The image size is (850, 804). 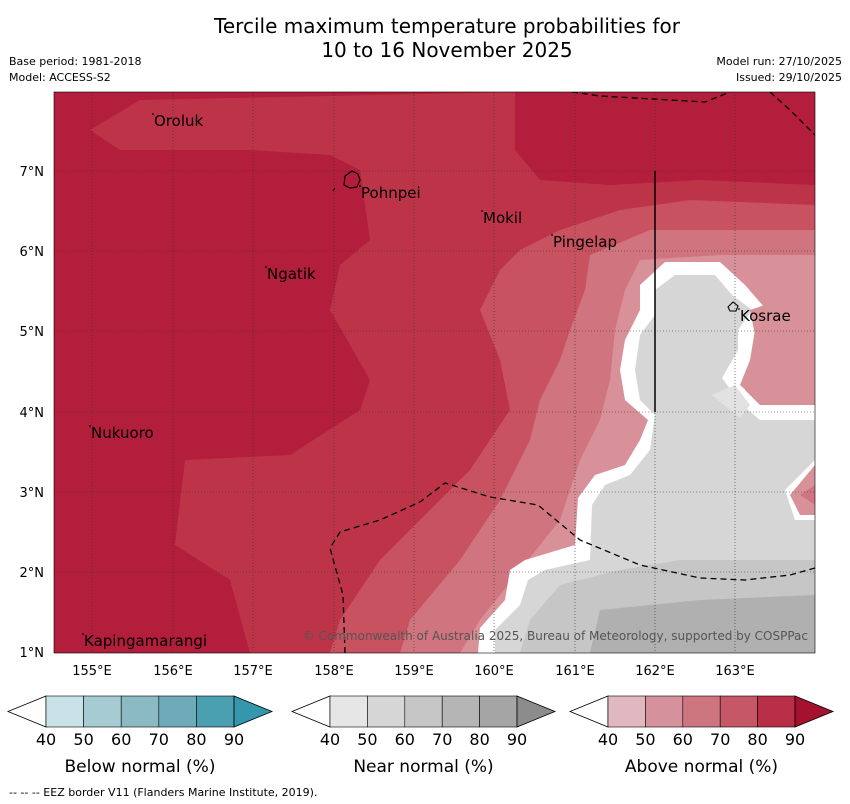 What do you see at coordinates (414, 671) in the screenshot?
I see `lon-tick-label: 159°E` at bounding box center [414, 671].